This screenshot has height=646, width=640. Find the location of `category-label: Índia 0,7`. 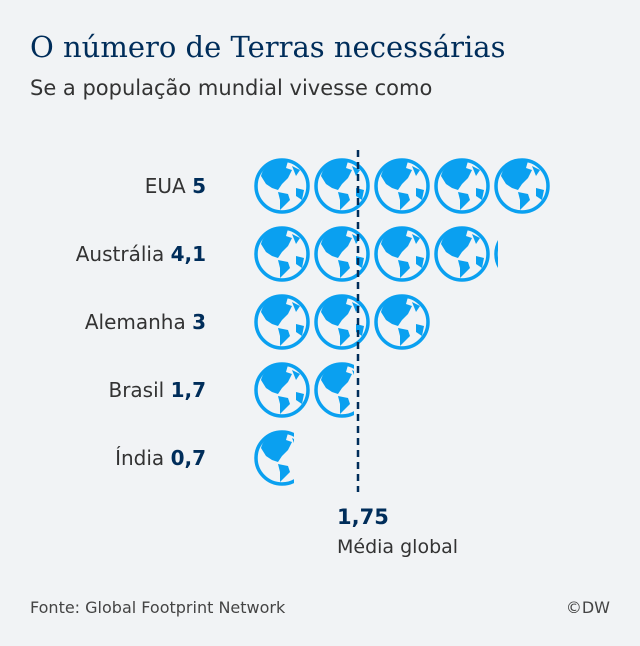

category-label: Índia 0,7 is located at coordinates (160, 458).